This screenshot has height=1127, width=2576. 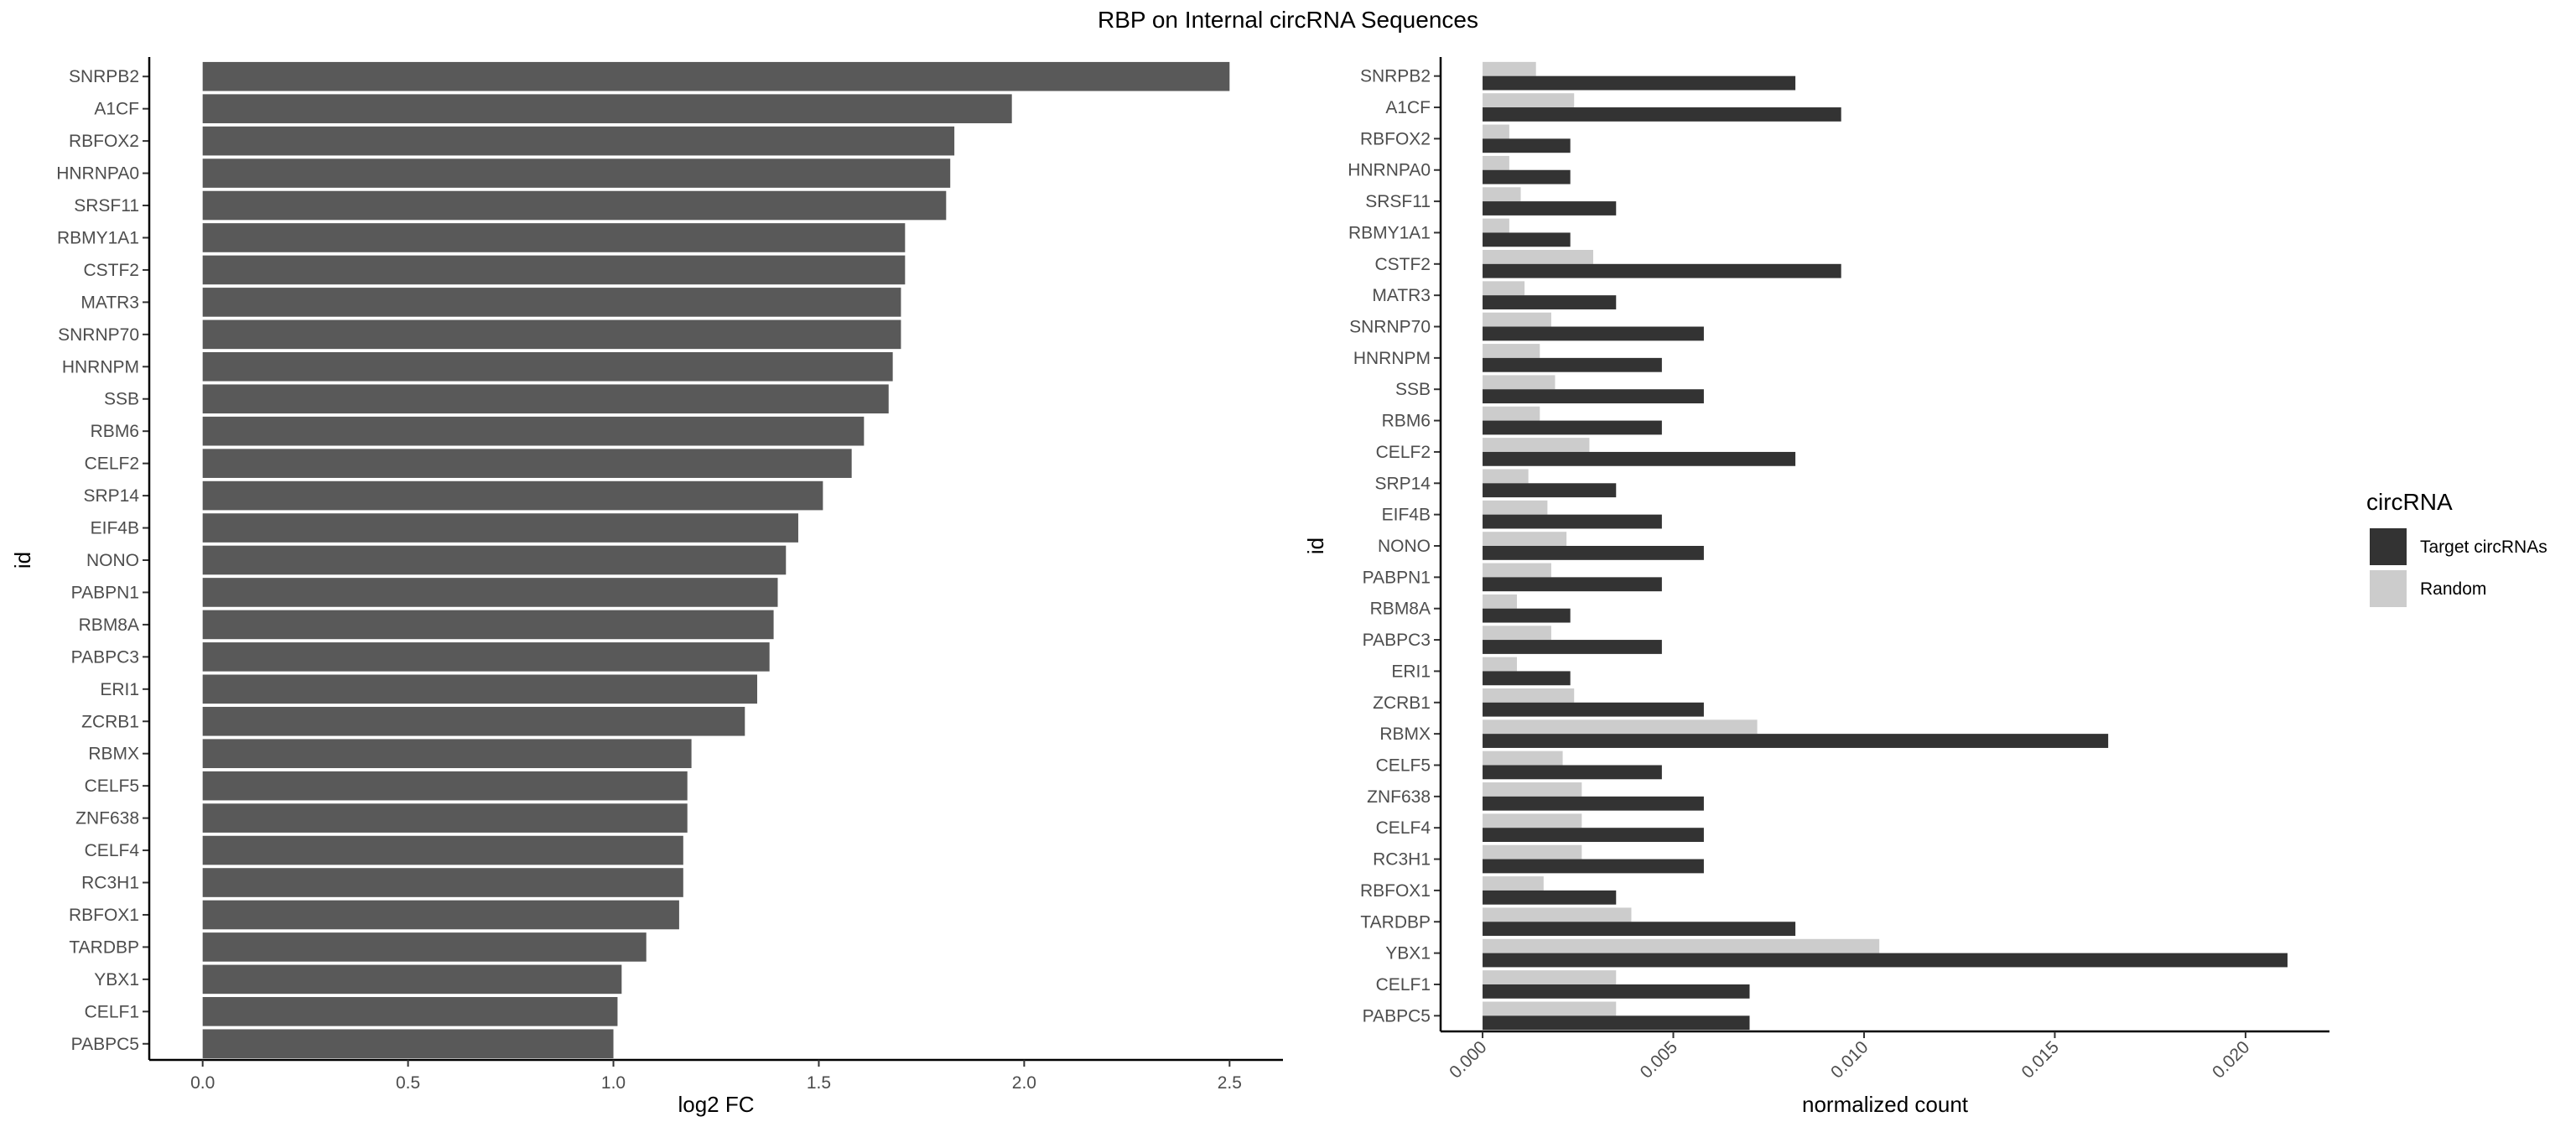 What do you see at coordinates (1468, 1059) in the screenshot?
I see `x-tick-label: 0.000` at bounding box center [1468, 1059].